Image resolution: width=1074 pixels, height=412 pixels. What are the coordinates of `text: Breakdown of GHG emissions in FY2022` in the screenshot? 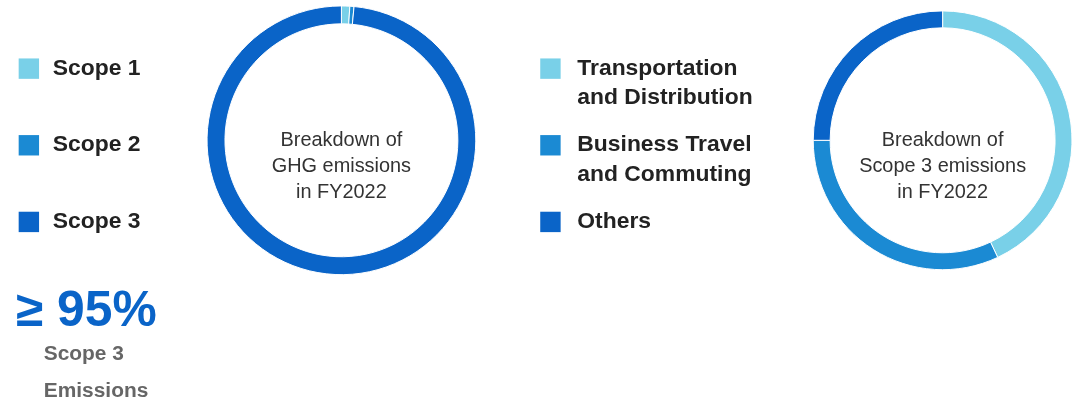 It's located at (341, 165).